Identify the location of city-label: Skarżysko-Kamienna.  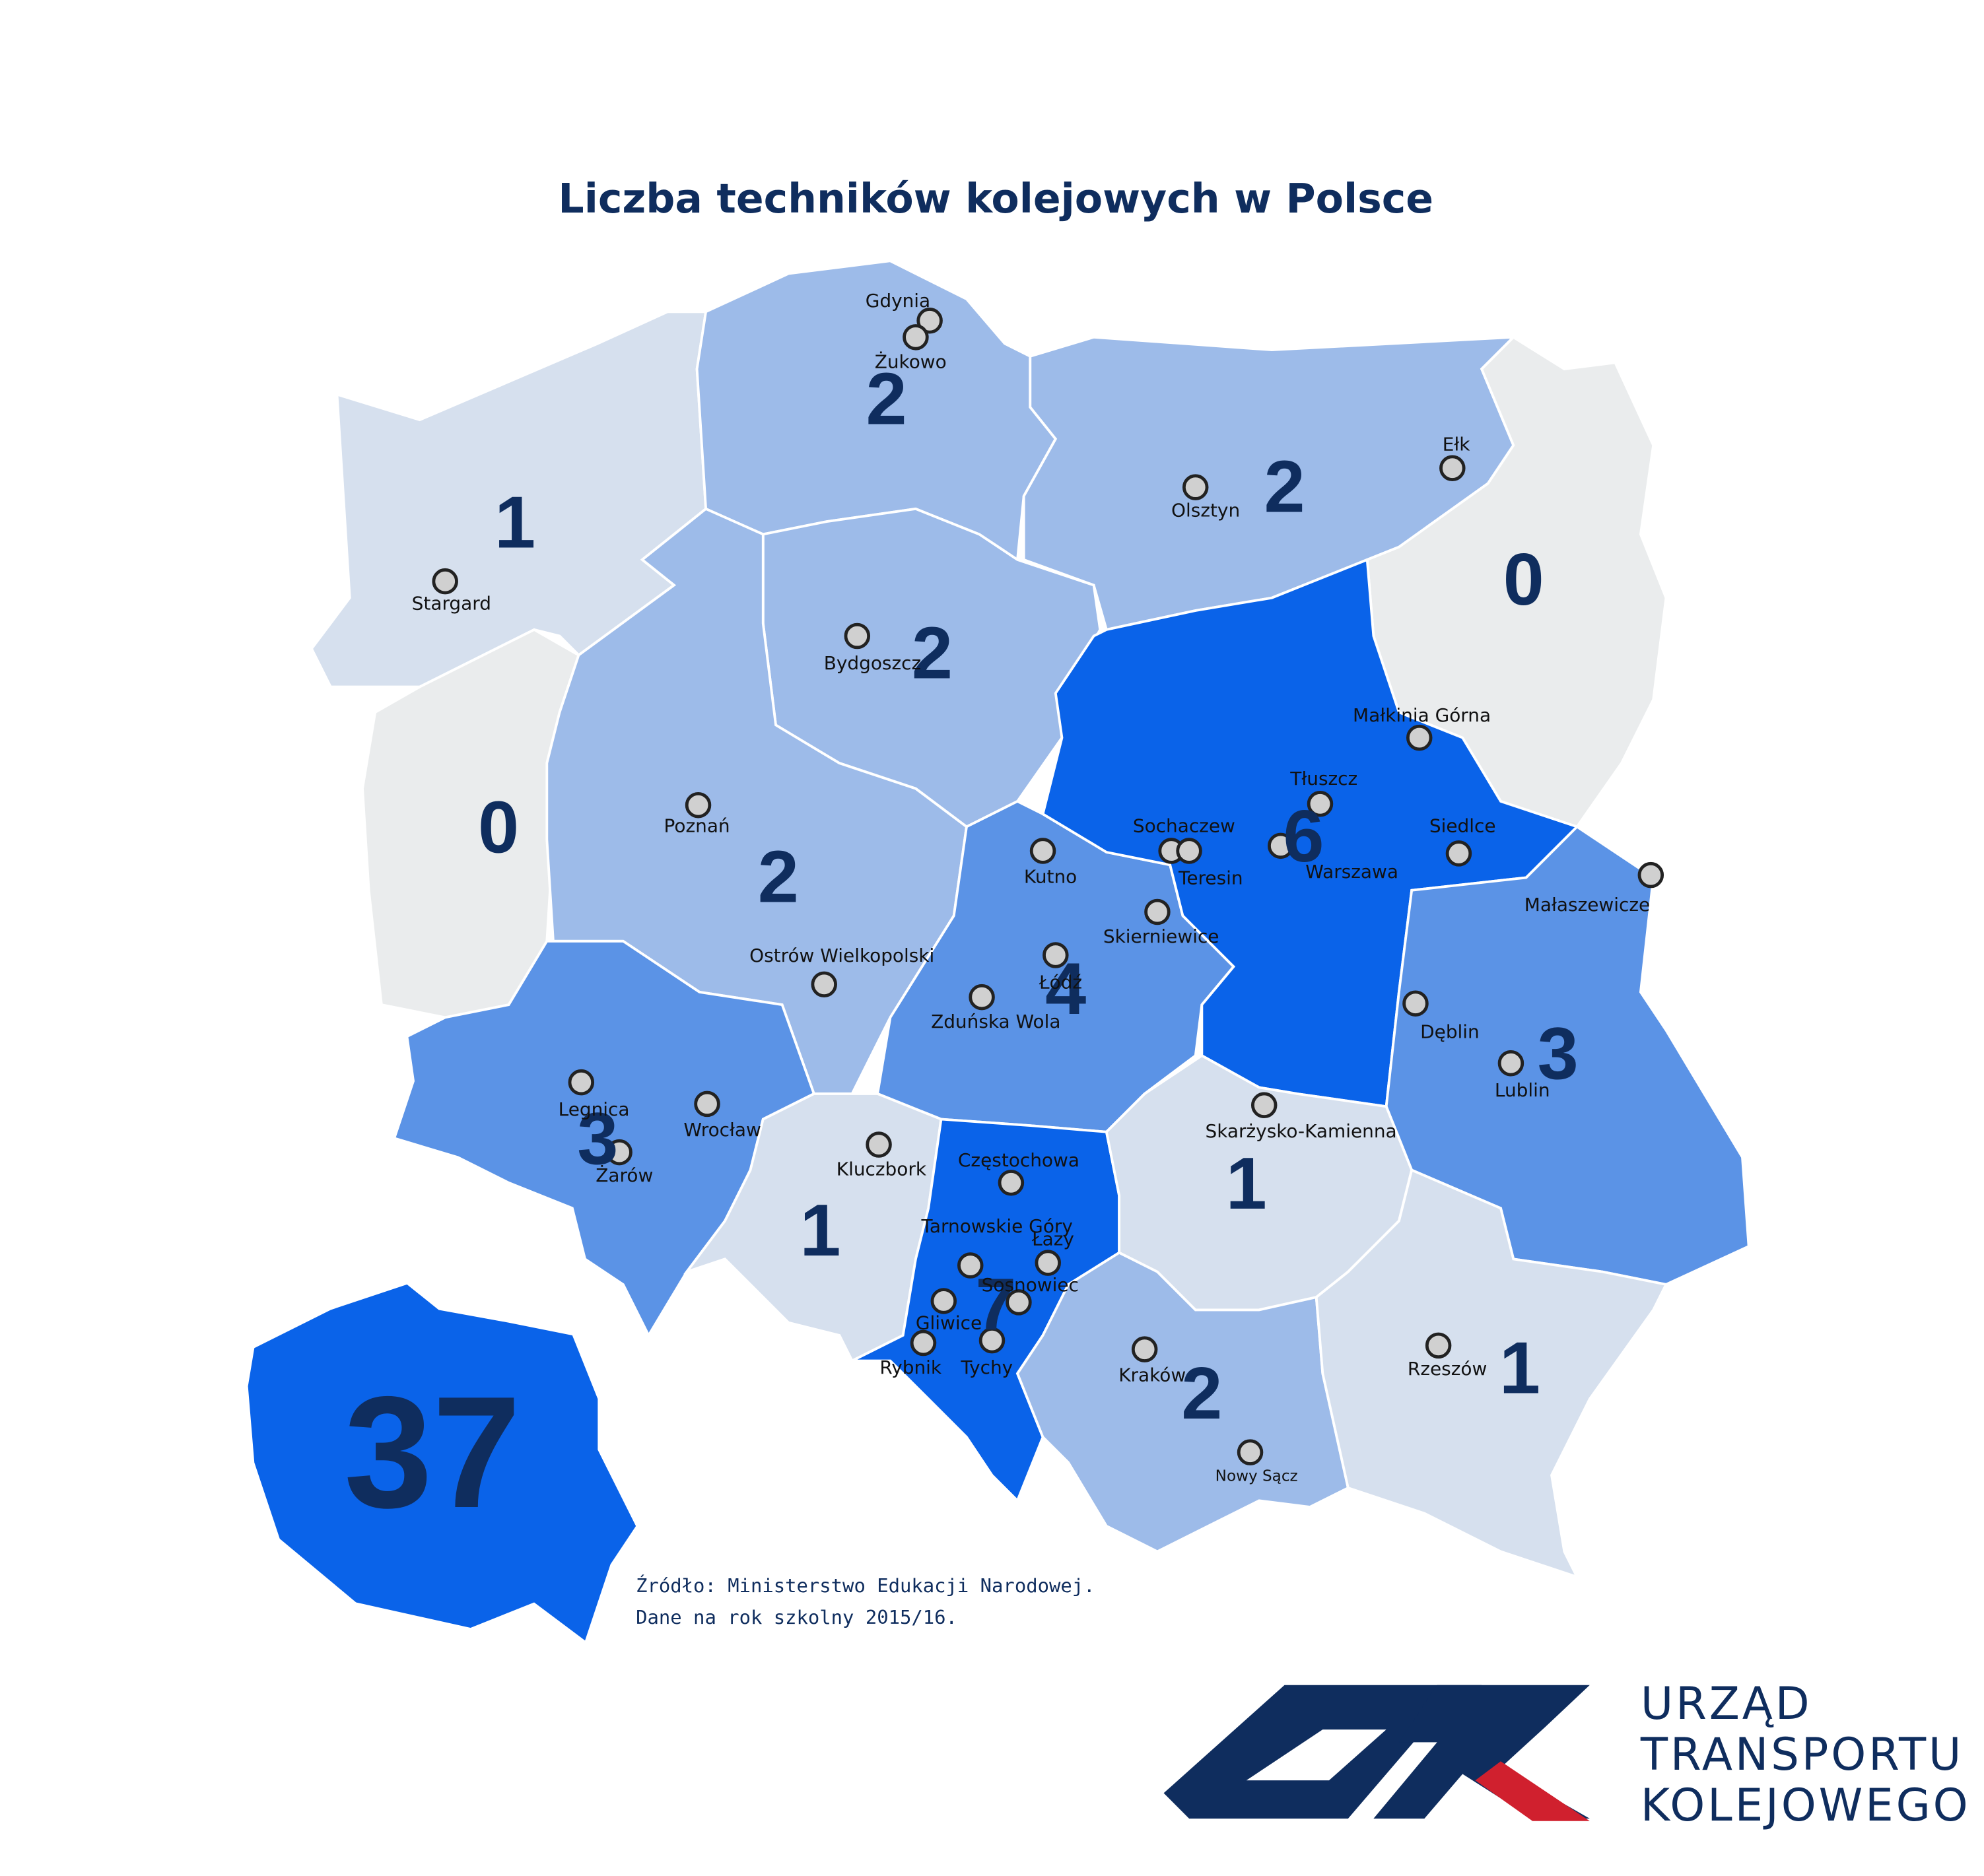
(1301, 1131).